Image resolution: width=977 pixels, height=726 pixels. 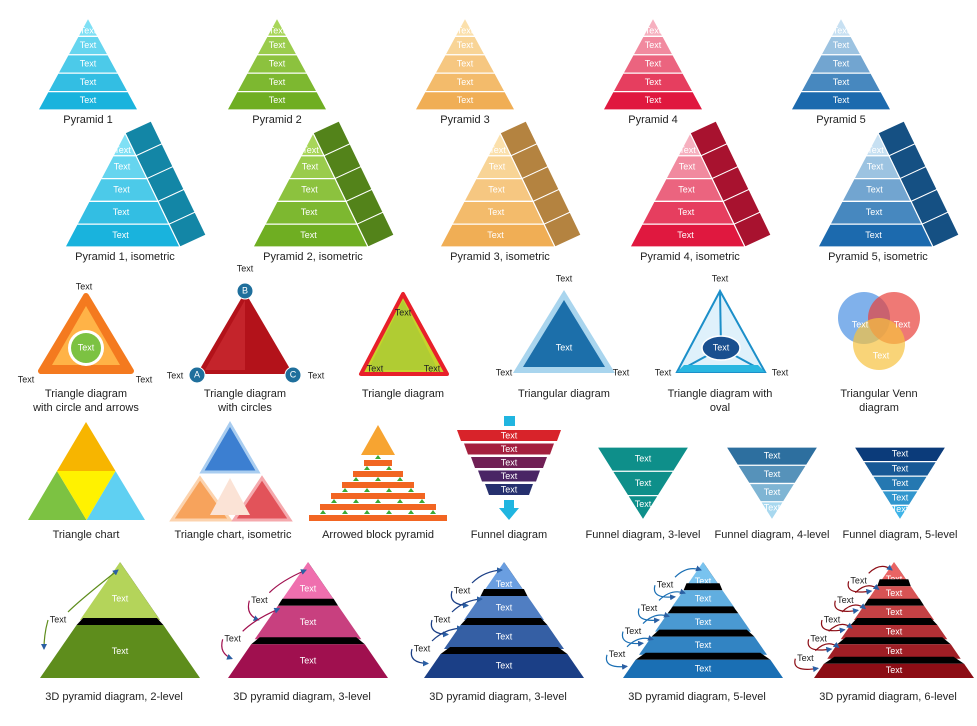 What do you see at coordinates (720, 394) in the screenshot?
I see `caption: Triangle diagram with` at bounding box center [720, 394].